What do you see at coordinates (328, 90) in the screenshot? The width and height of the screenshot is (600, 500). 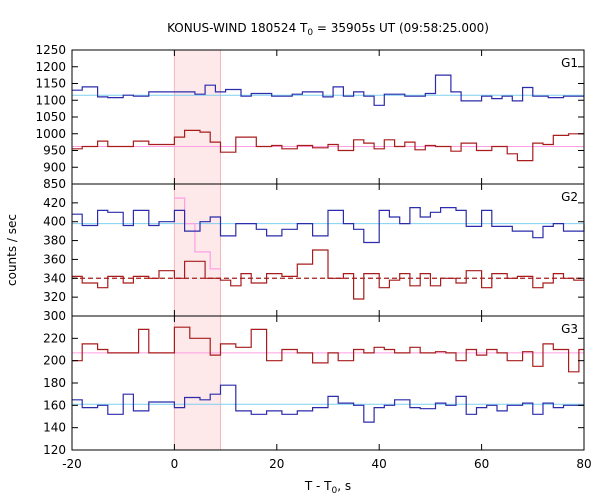 I see `series-g1-blue` at bounding box center [328, 90].